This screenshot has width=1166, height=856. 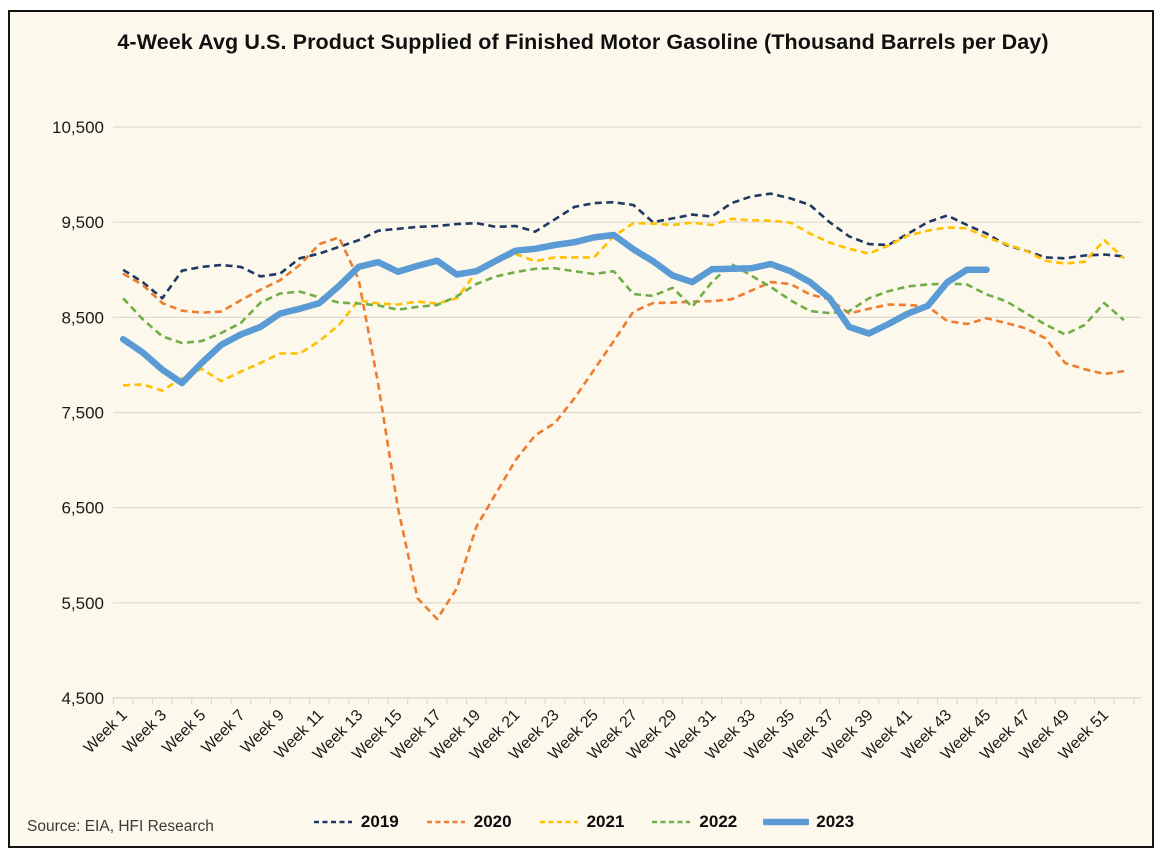 What do you see at coordinates (82, 222) in the screenshot?
I see `y-axis-tick-label: 9,500` at bounding box center [82, 222].